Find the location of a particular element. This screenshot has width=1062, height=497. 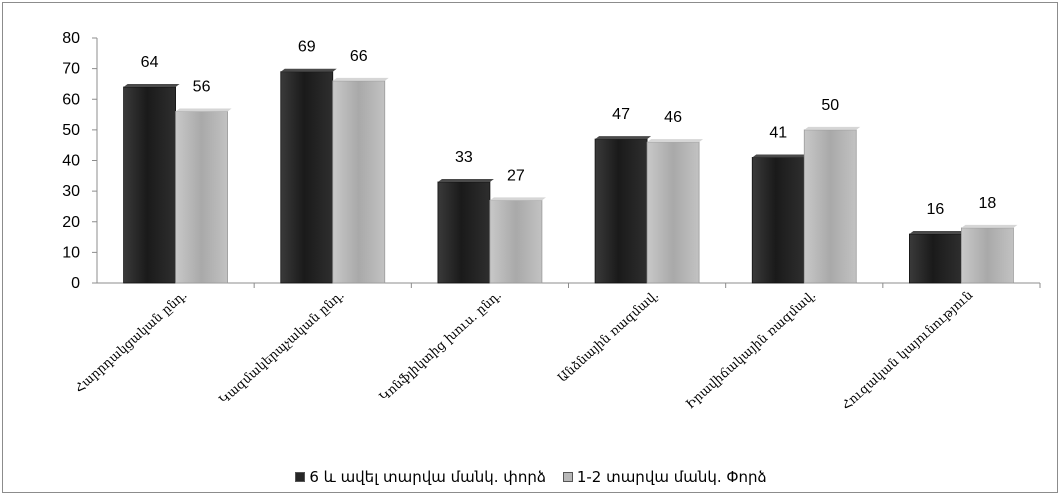

legend-item-series-1: 6 և ավել տարվա մանկ. փորձ is located at coordinates (420, 477).